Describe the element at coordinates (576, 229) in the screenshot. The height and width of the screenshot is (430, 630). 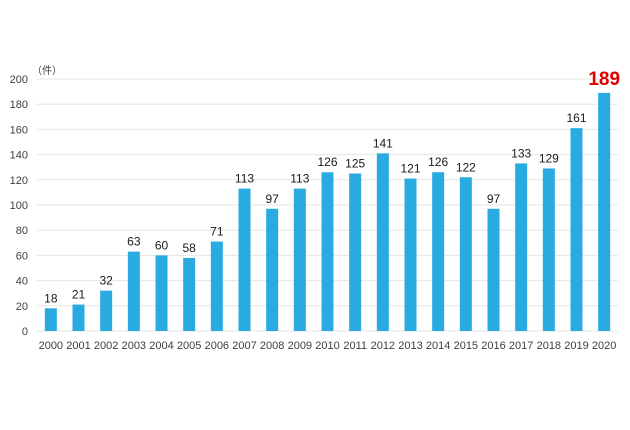
I see `bar-2019` at that location.